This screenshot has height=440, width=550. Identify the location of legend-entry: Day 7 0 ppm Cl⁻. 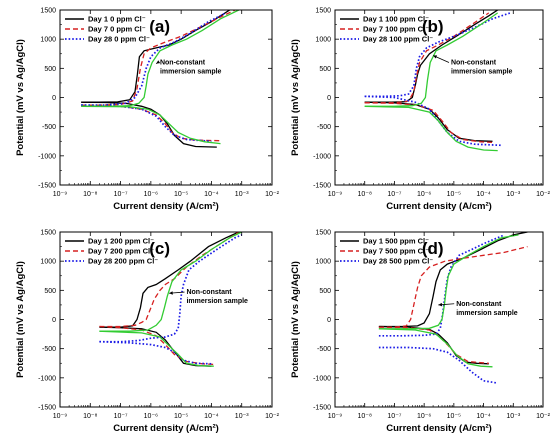
(117, 29).